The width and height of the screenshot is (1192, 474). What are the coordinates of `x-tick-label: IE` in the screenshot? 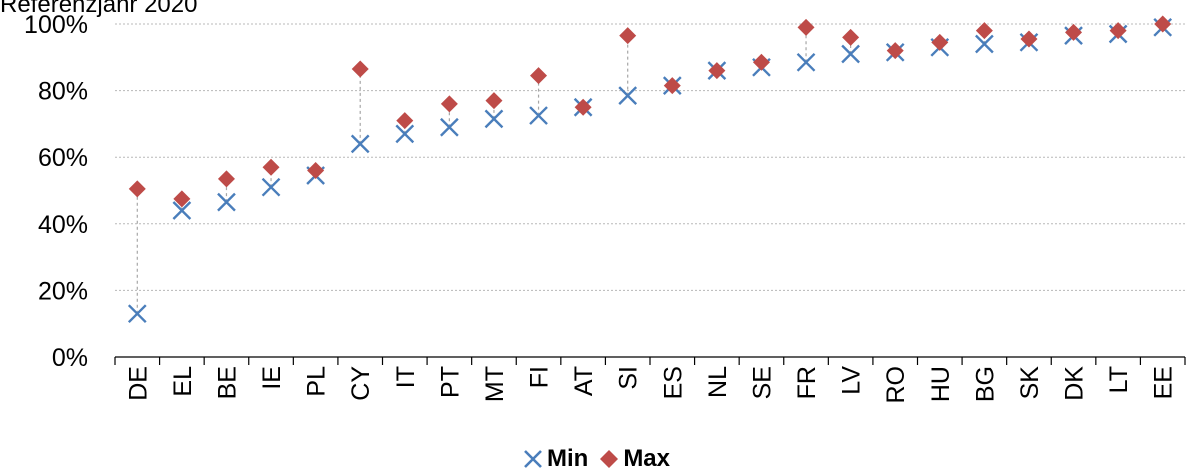 It's located at (272, 378).